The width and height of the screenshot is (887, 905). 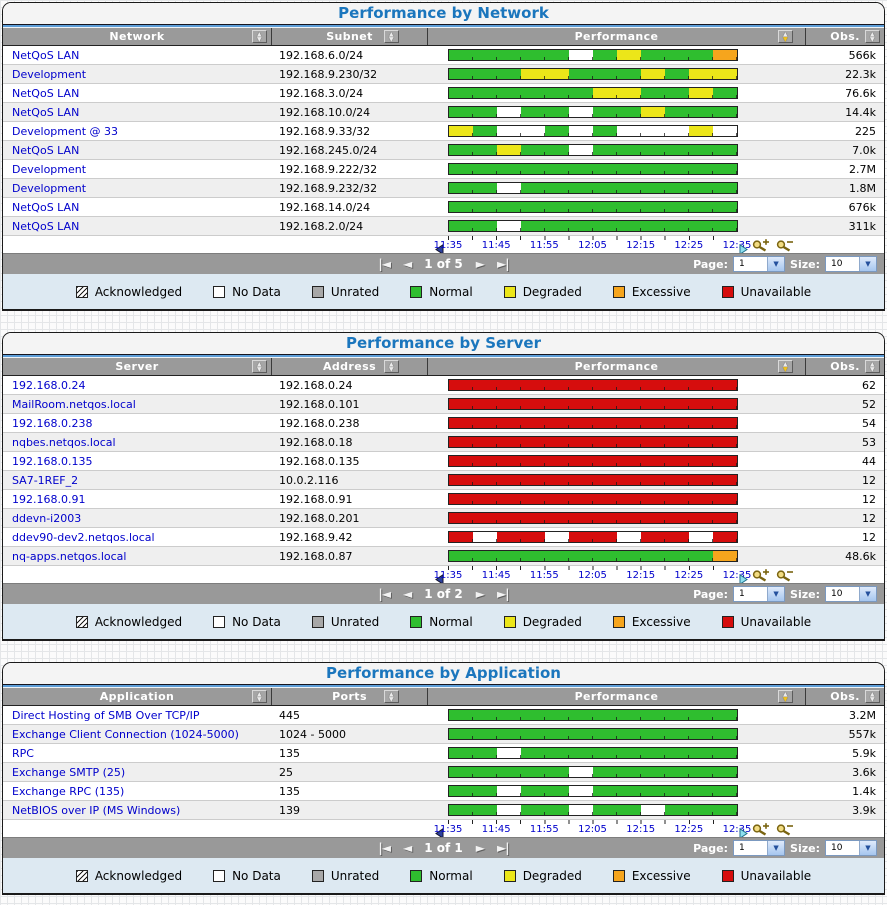 I want to click on table-row: 192.168.0.24 192.168.0.24 62, so click(x=443, y=385).